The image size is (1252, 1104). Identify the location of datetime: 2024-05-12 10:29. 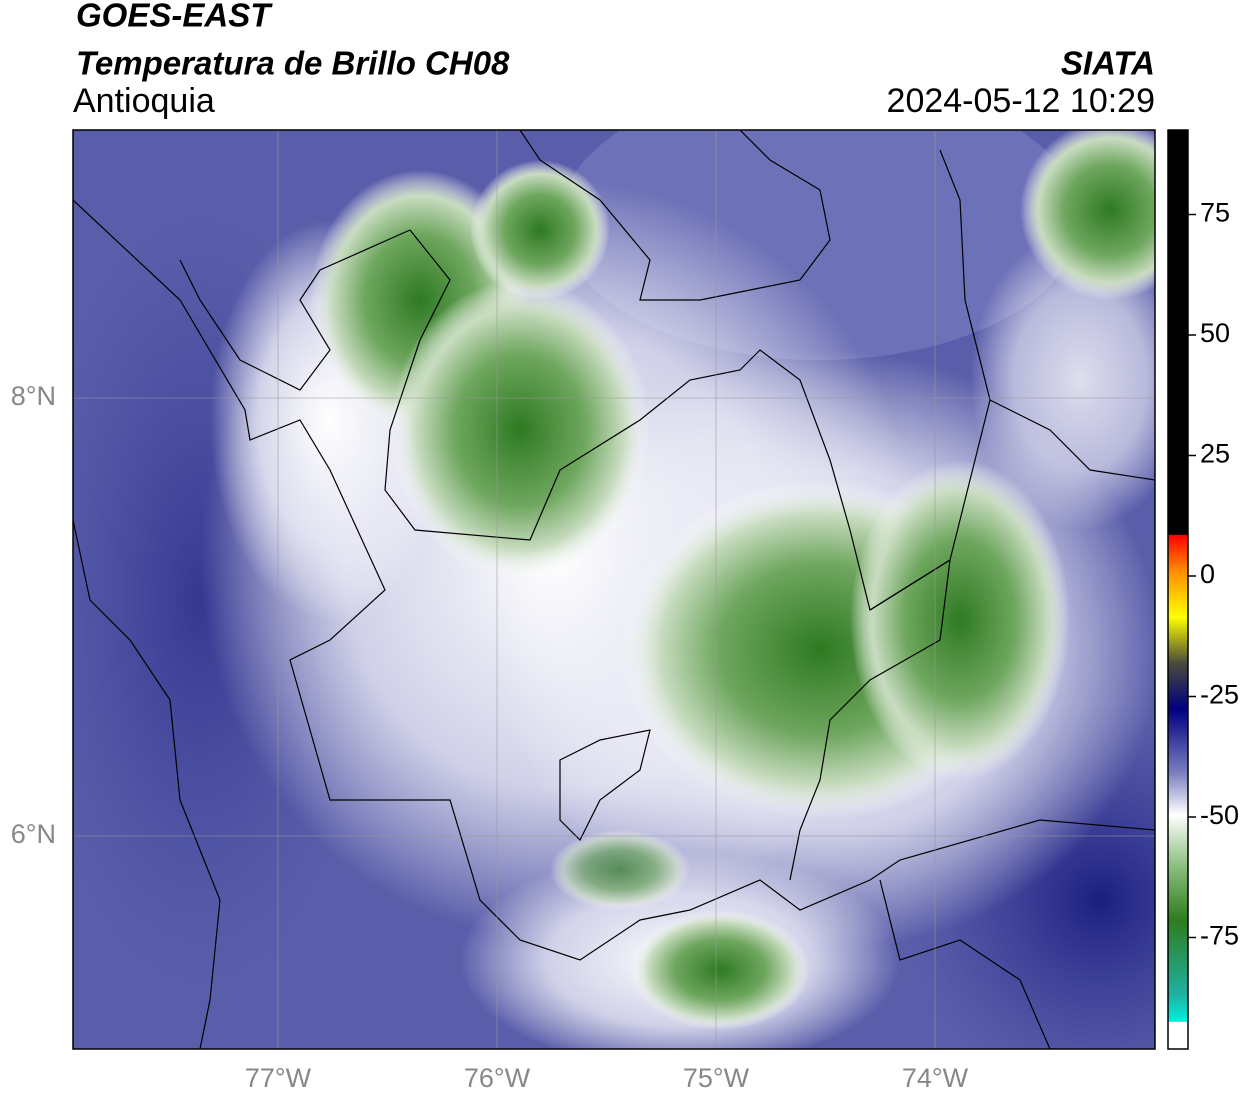
(1021, 101).